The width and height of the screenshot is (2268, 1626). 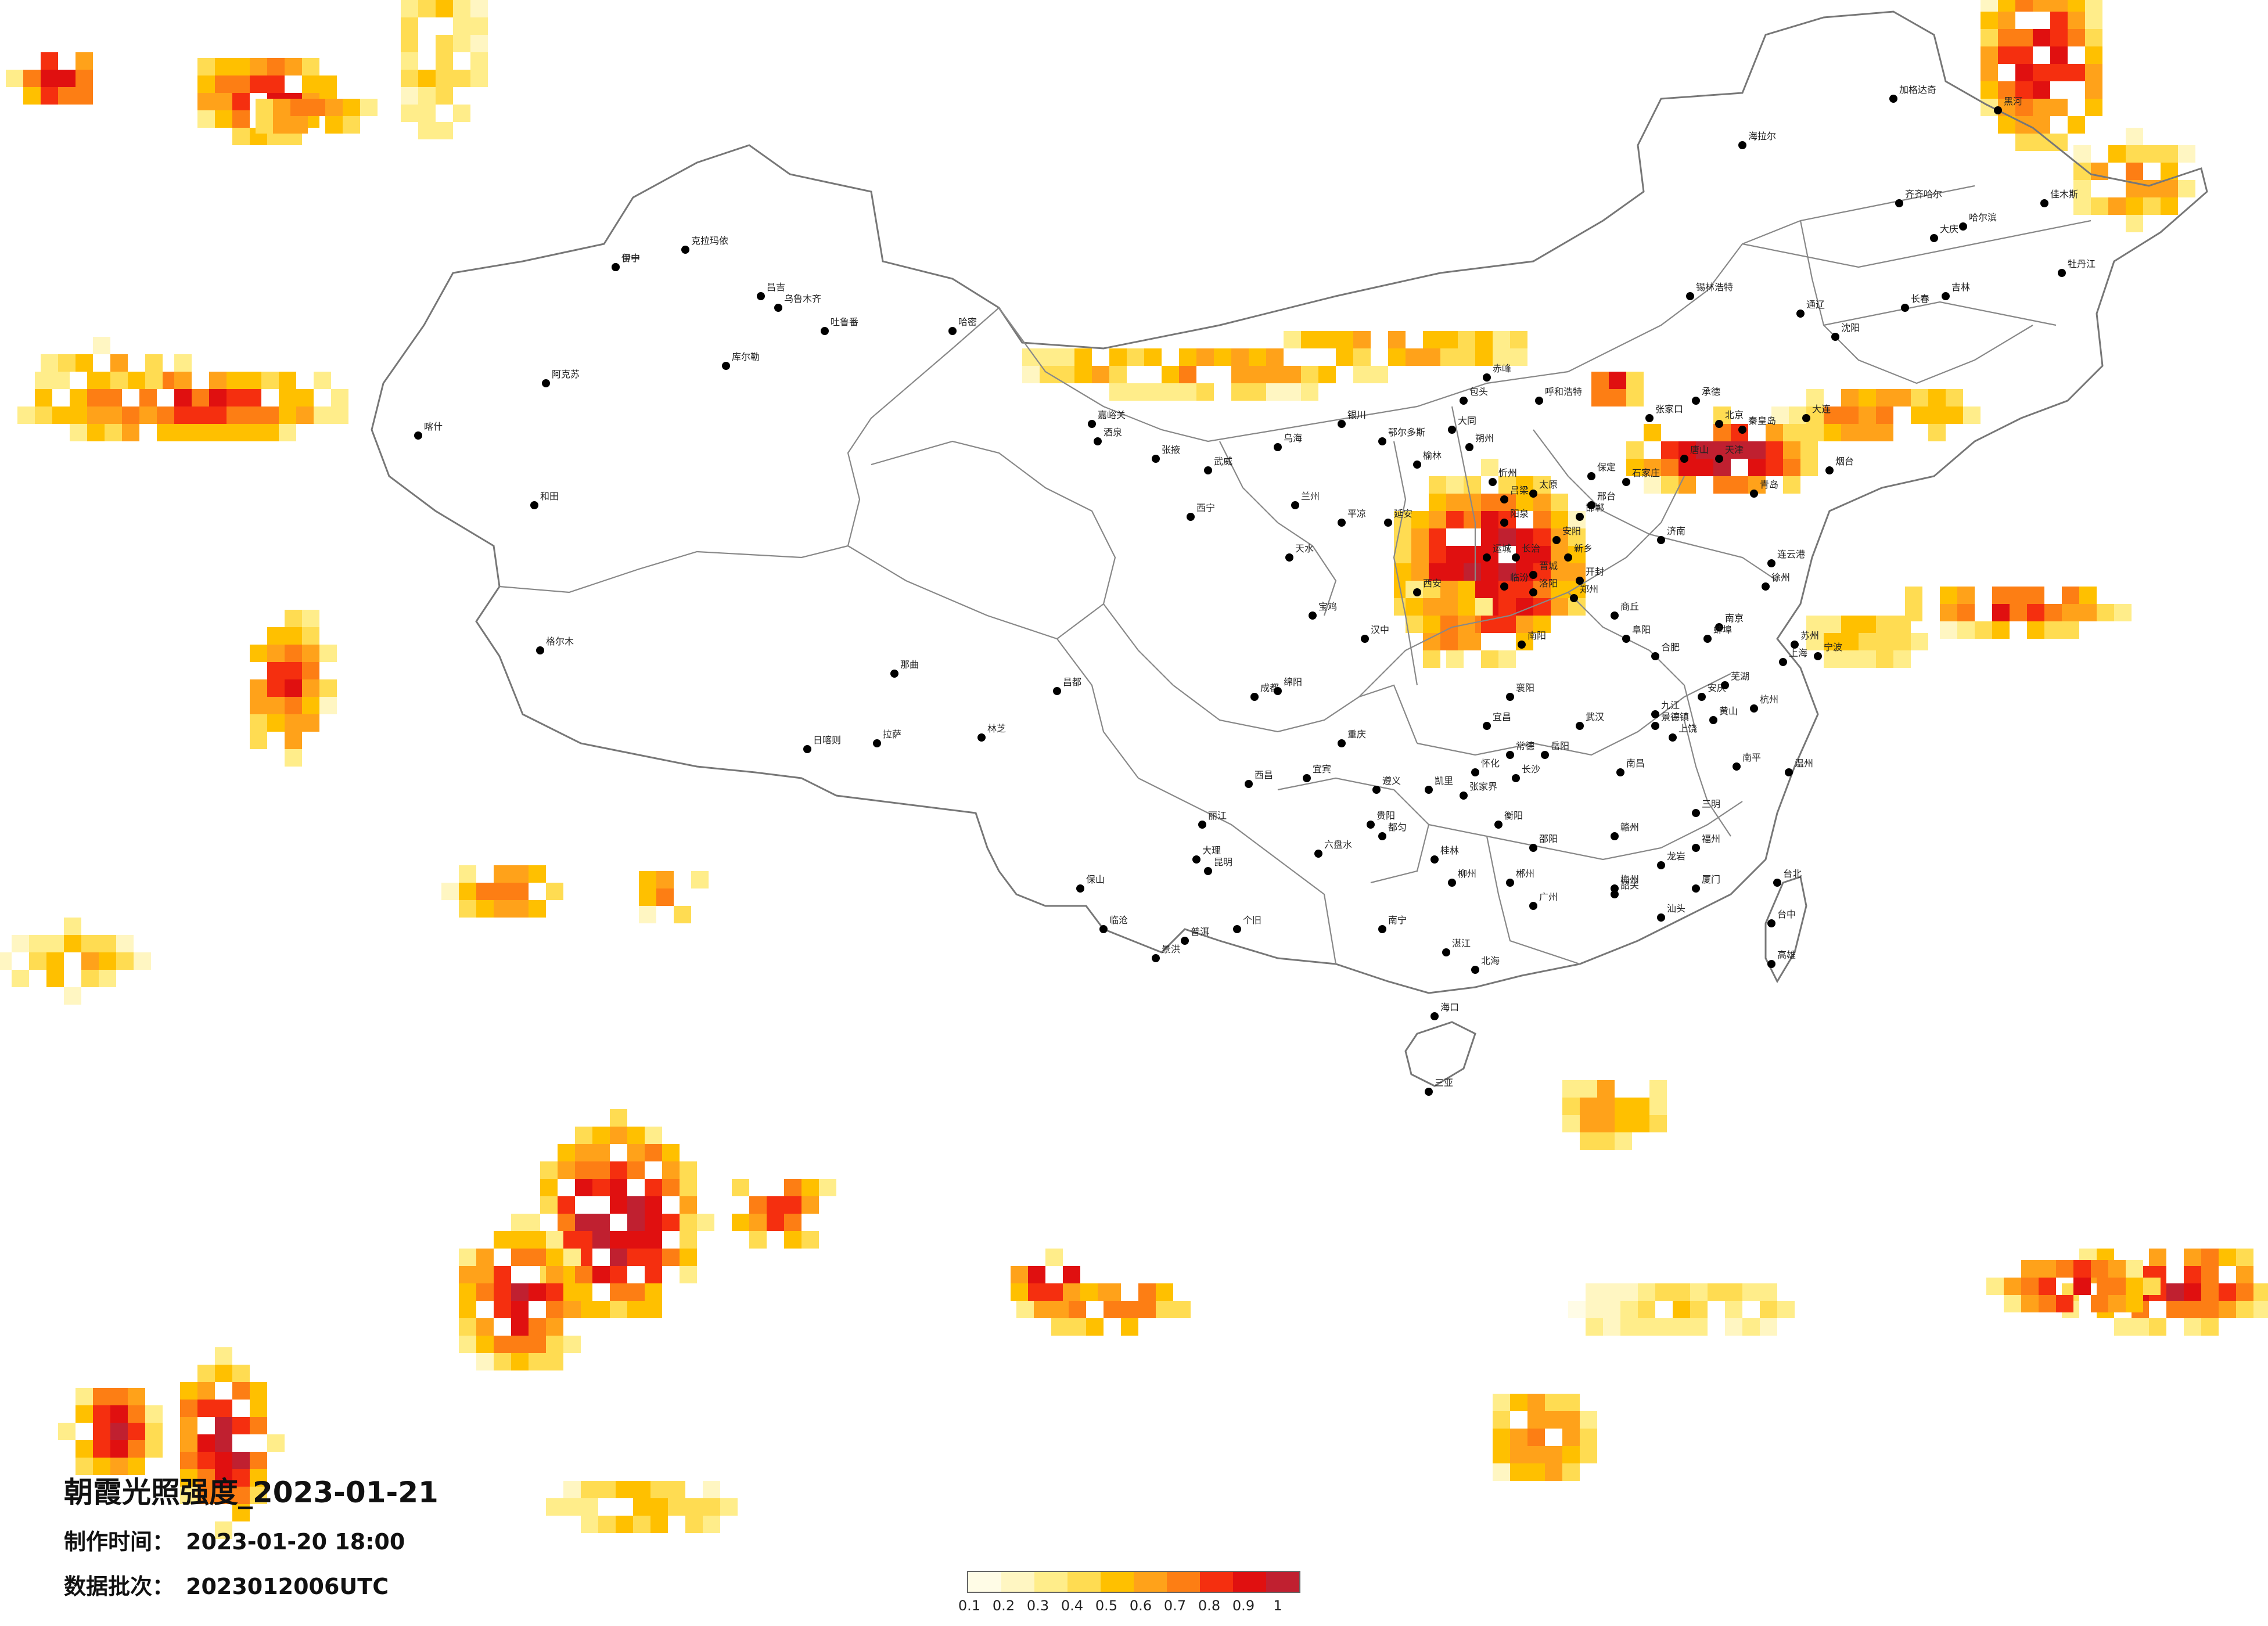 I want to click on city-label: 青岛, so click(x=1769, y=484).